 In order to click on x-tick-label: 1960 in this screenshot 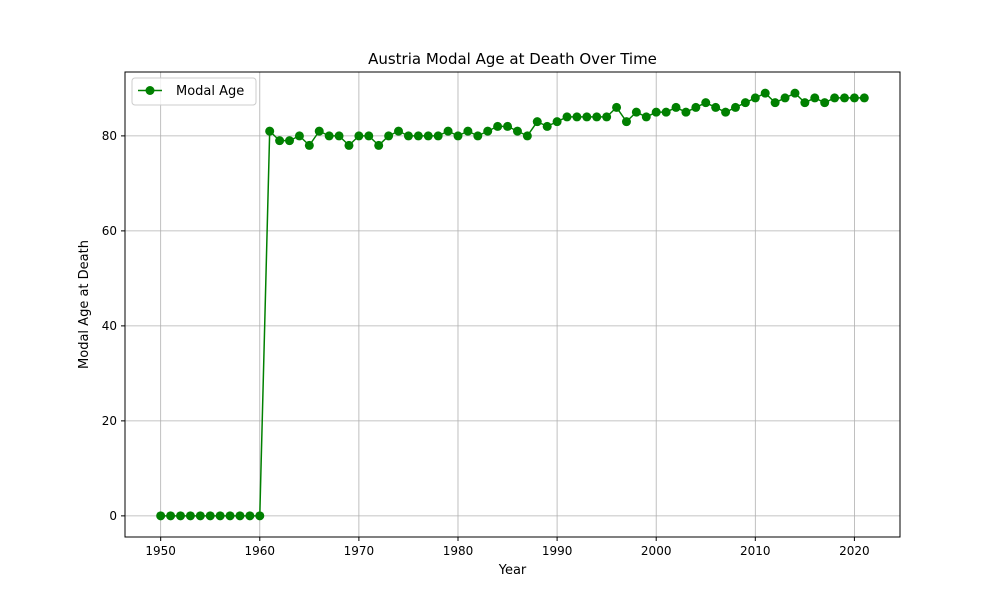, I will do `click(260, 551)`.